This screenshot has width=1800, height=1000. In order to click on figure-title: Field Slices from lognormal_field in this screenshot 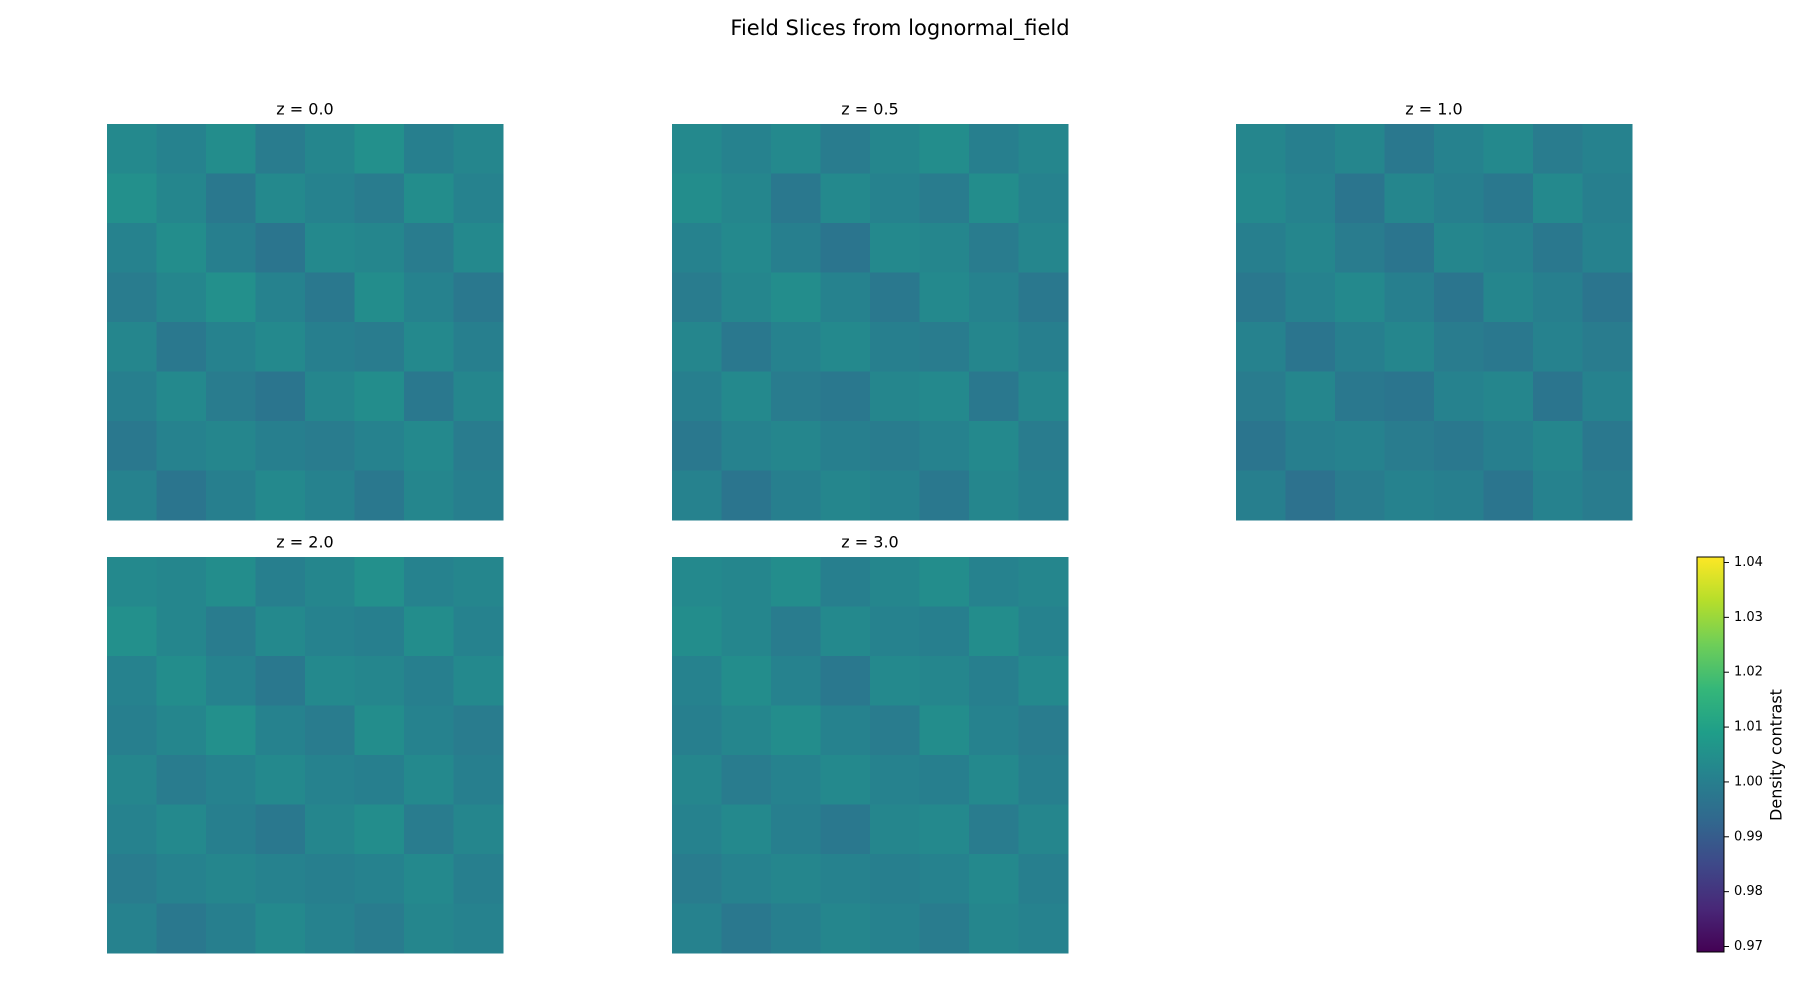, I will do `click(899, 28)`.